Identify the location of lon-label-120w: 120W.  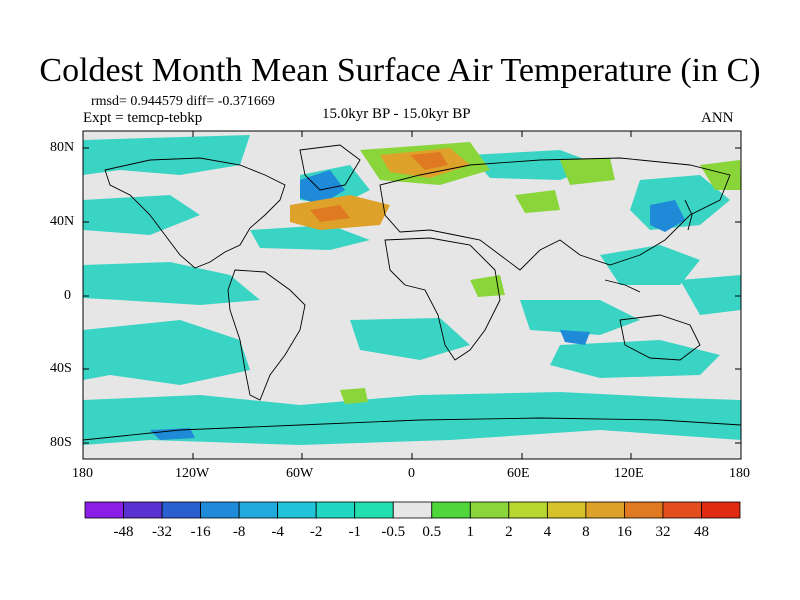
(192, 473).